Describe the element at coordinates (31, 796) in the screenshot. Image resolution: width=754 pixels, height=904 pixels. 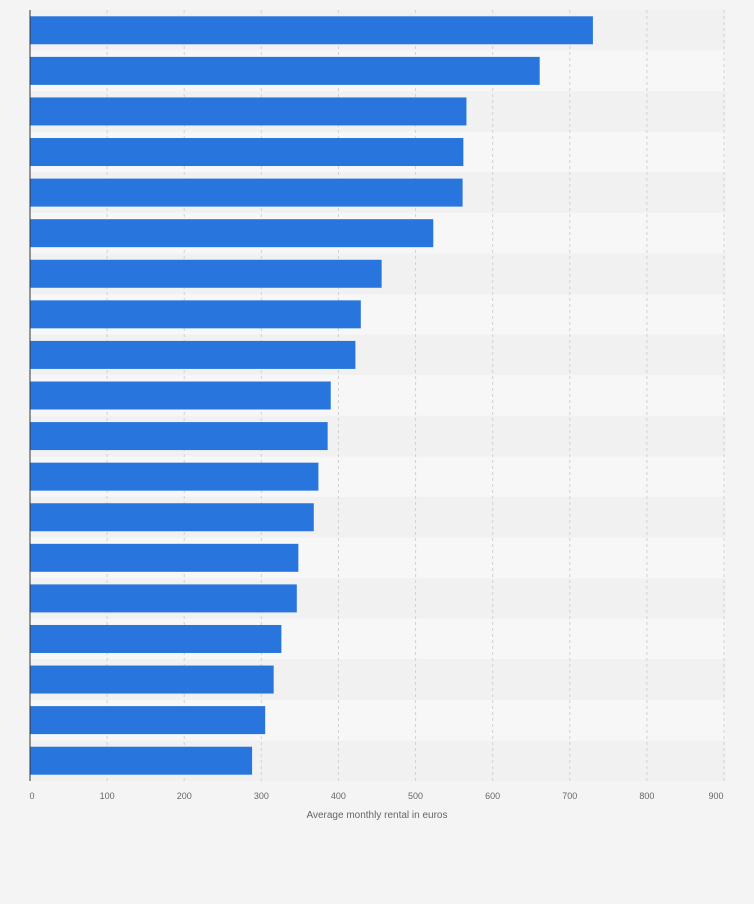
I see `x-tick-label: 0` at that location.